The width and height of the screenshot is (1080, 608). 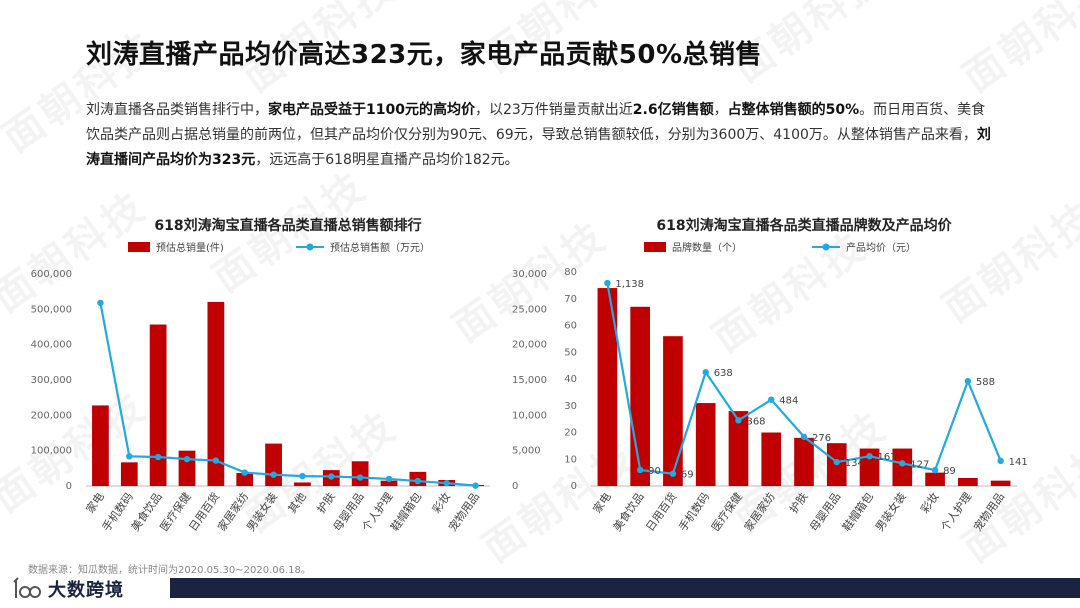 What do you see at coordinates (723, 373) in the screenshot?
I see `line-data-label: 638` at bounding box center [723, 373].